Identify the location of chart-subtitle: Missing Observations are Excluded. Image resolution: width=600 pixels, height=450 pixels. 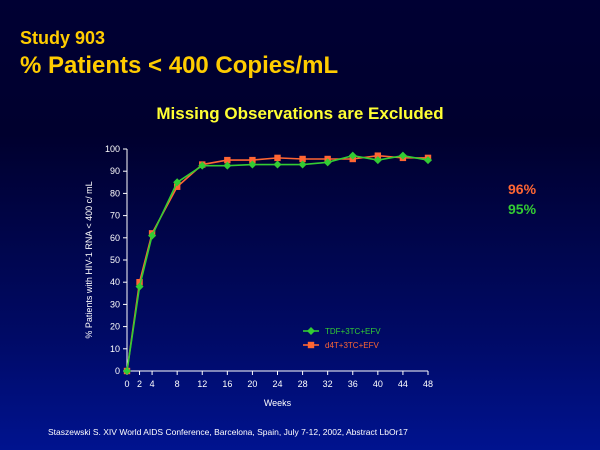
(300, 113).